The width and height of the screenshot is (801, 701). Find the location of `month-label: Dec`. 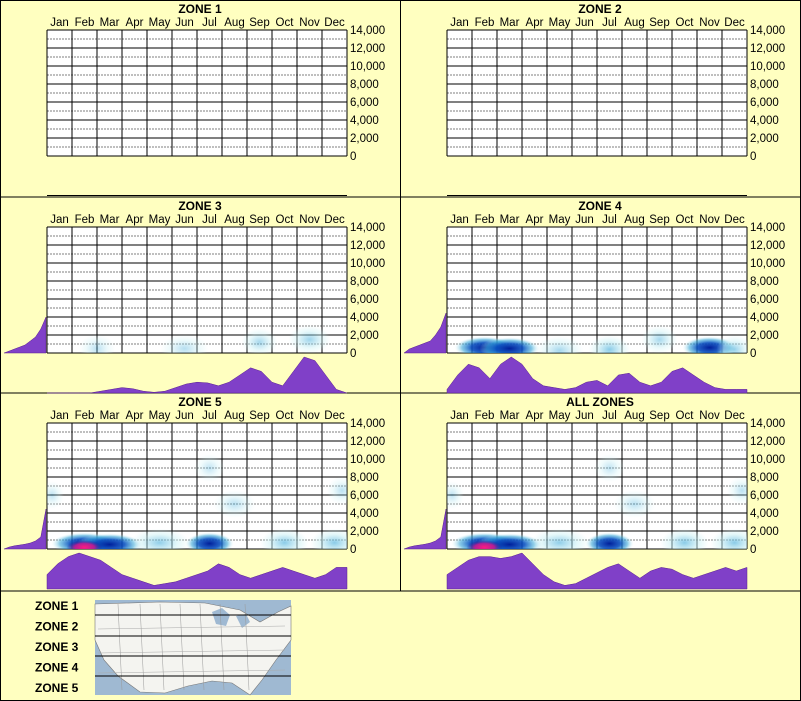

month-label: Dec is located at coordinates (334, 416).